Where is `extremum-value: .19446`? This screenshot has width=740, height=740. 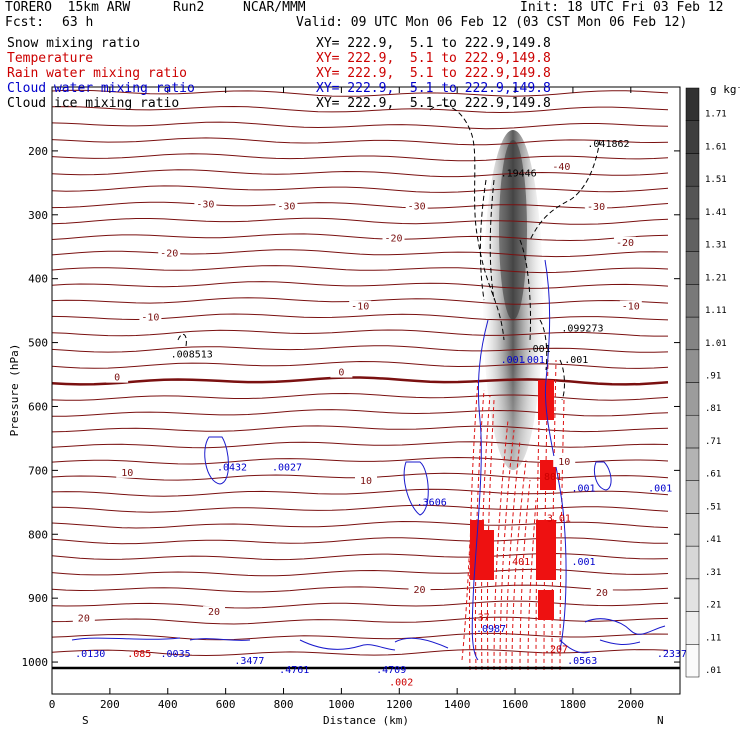
extremum-value: .19446 is located at coordinates (519, 173).